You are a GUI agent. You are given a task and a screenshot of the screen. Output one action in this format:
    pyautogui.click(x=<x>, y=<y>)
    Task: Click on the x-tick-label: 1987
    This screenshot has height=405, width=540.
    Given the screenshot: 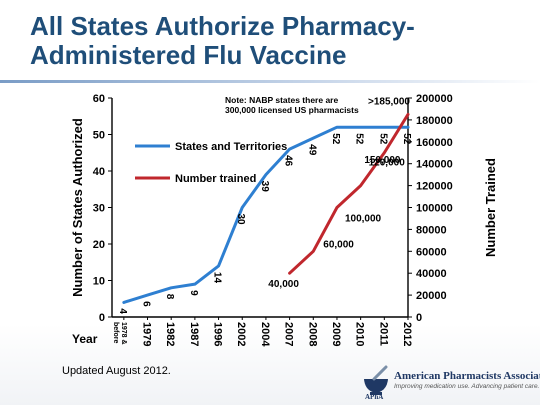 What is the action you would take?
    pyautogui.click(x=194, y=334)
    